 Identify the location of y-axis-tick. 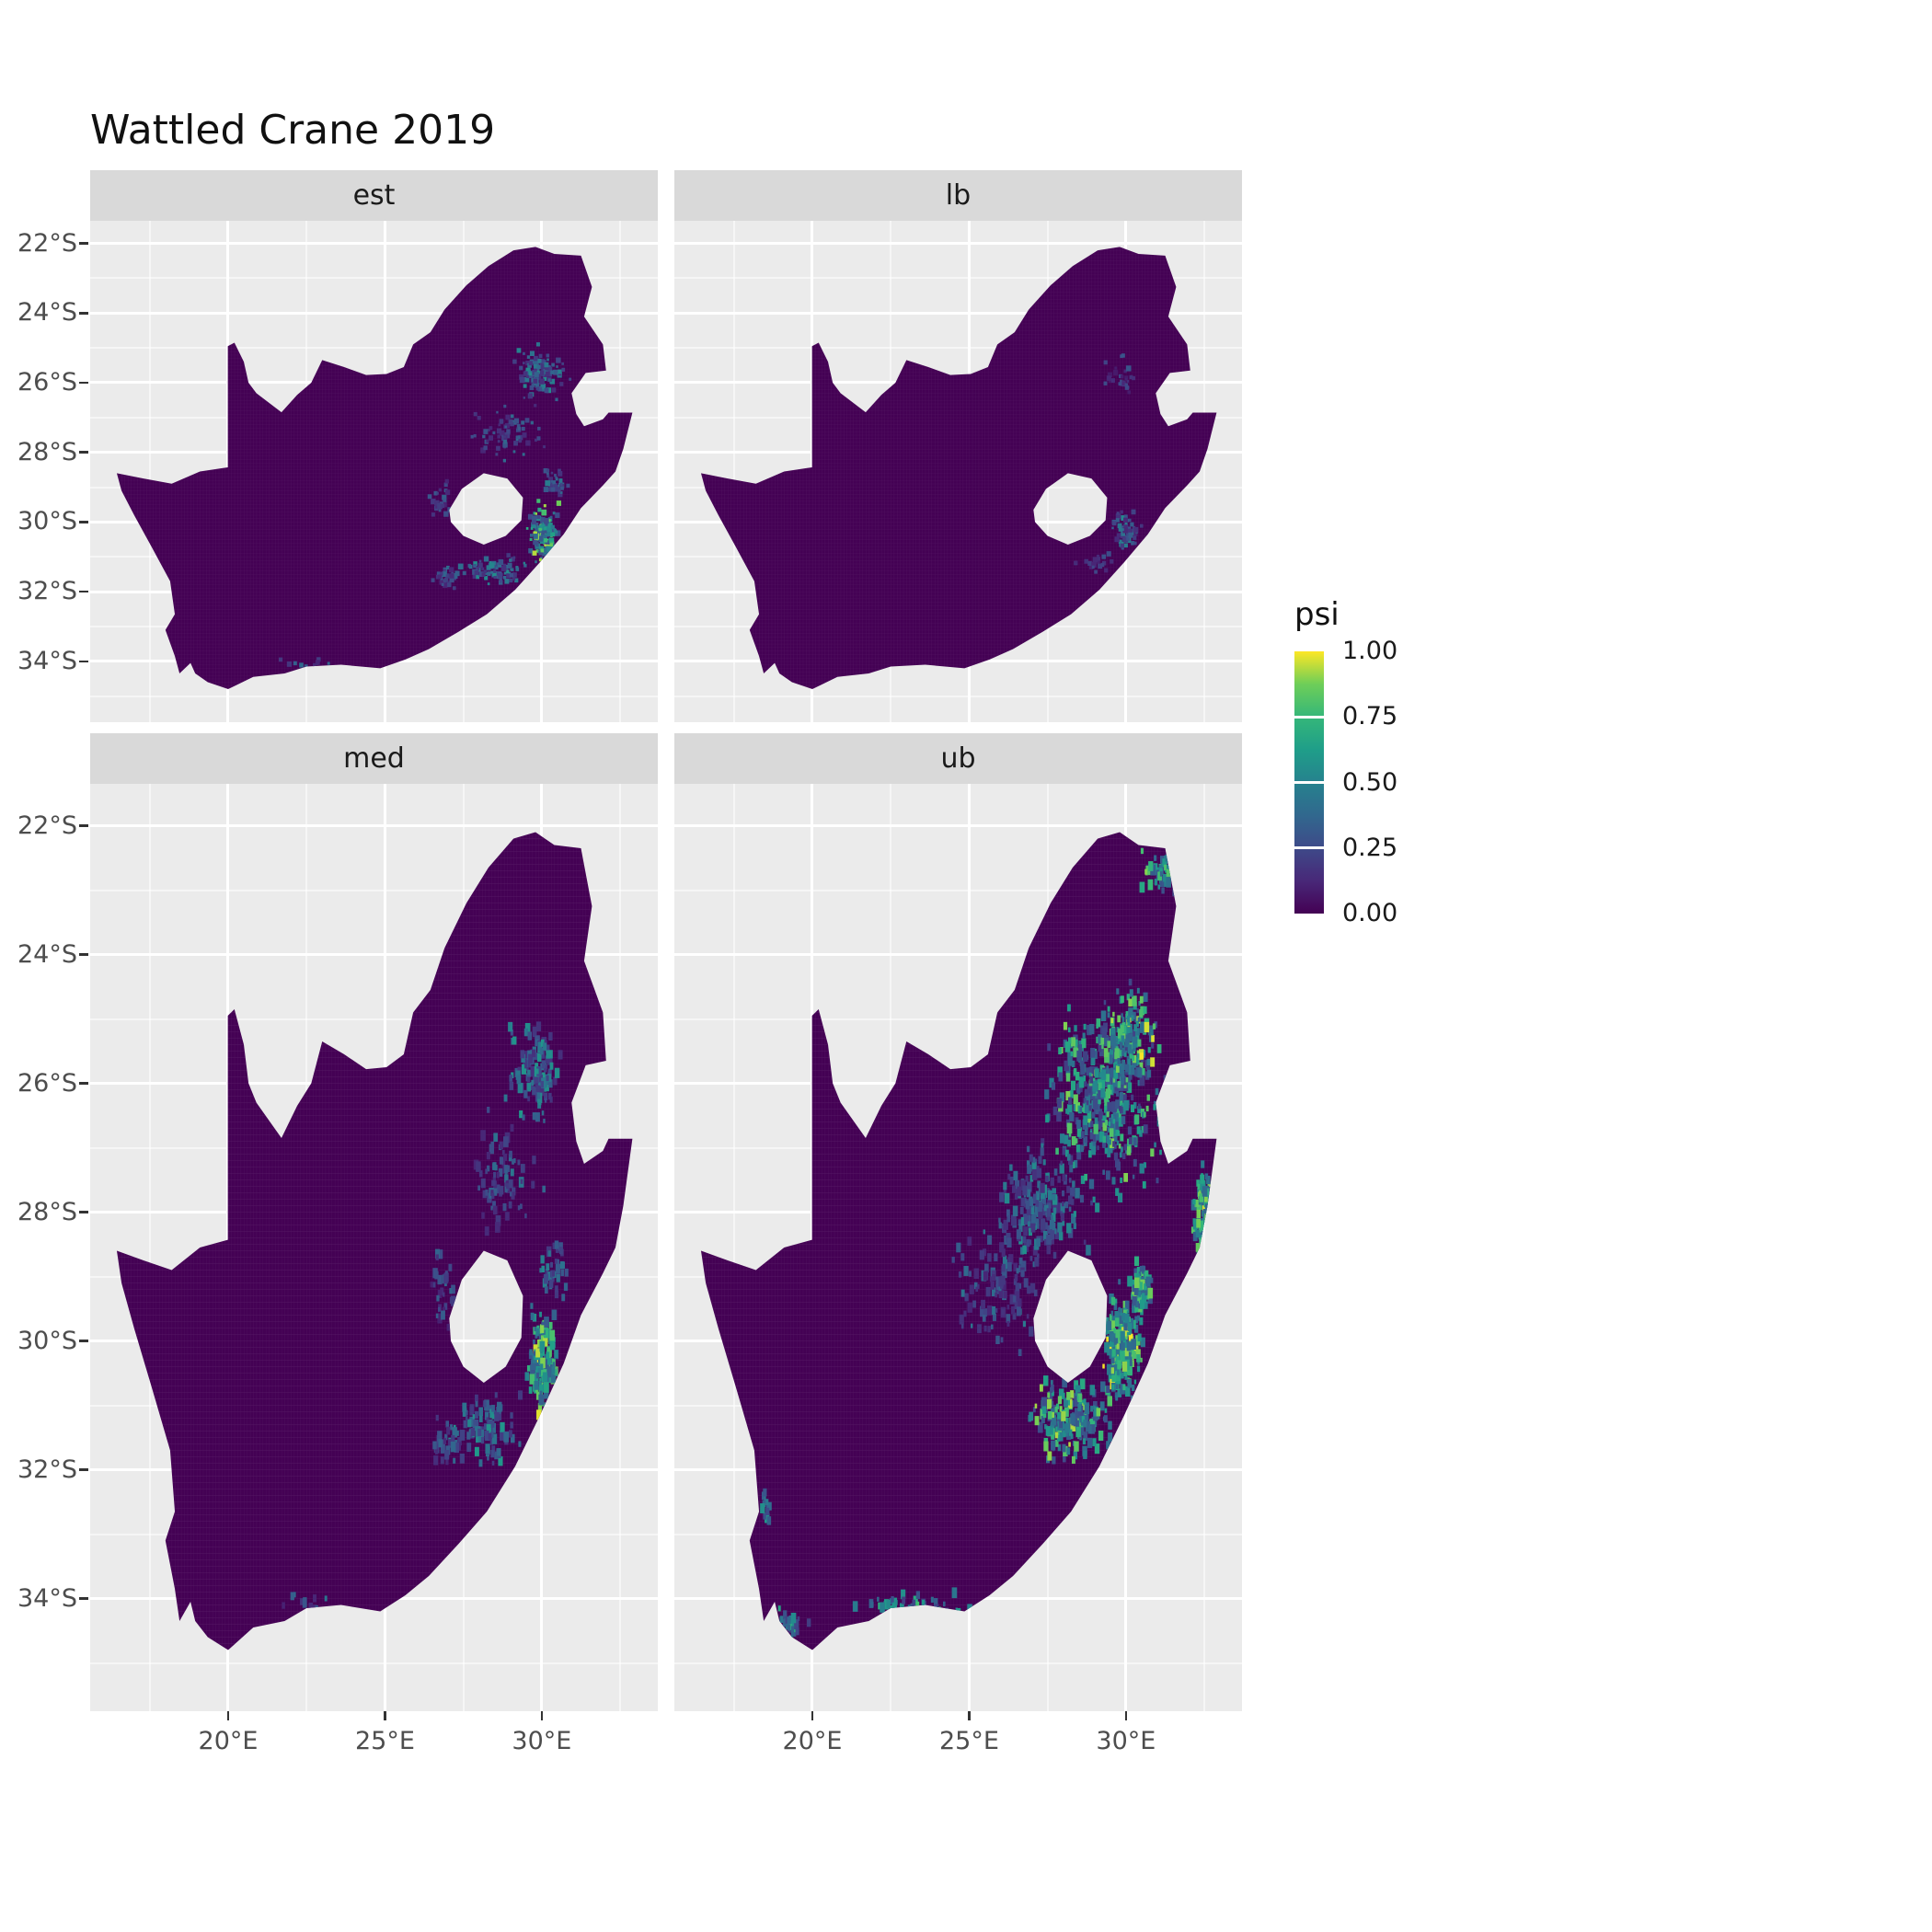
(83, 1469).